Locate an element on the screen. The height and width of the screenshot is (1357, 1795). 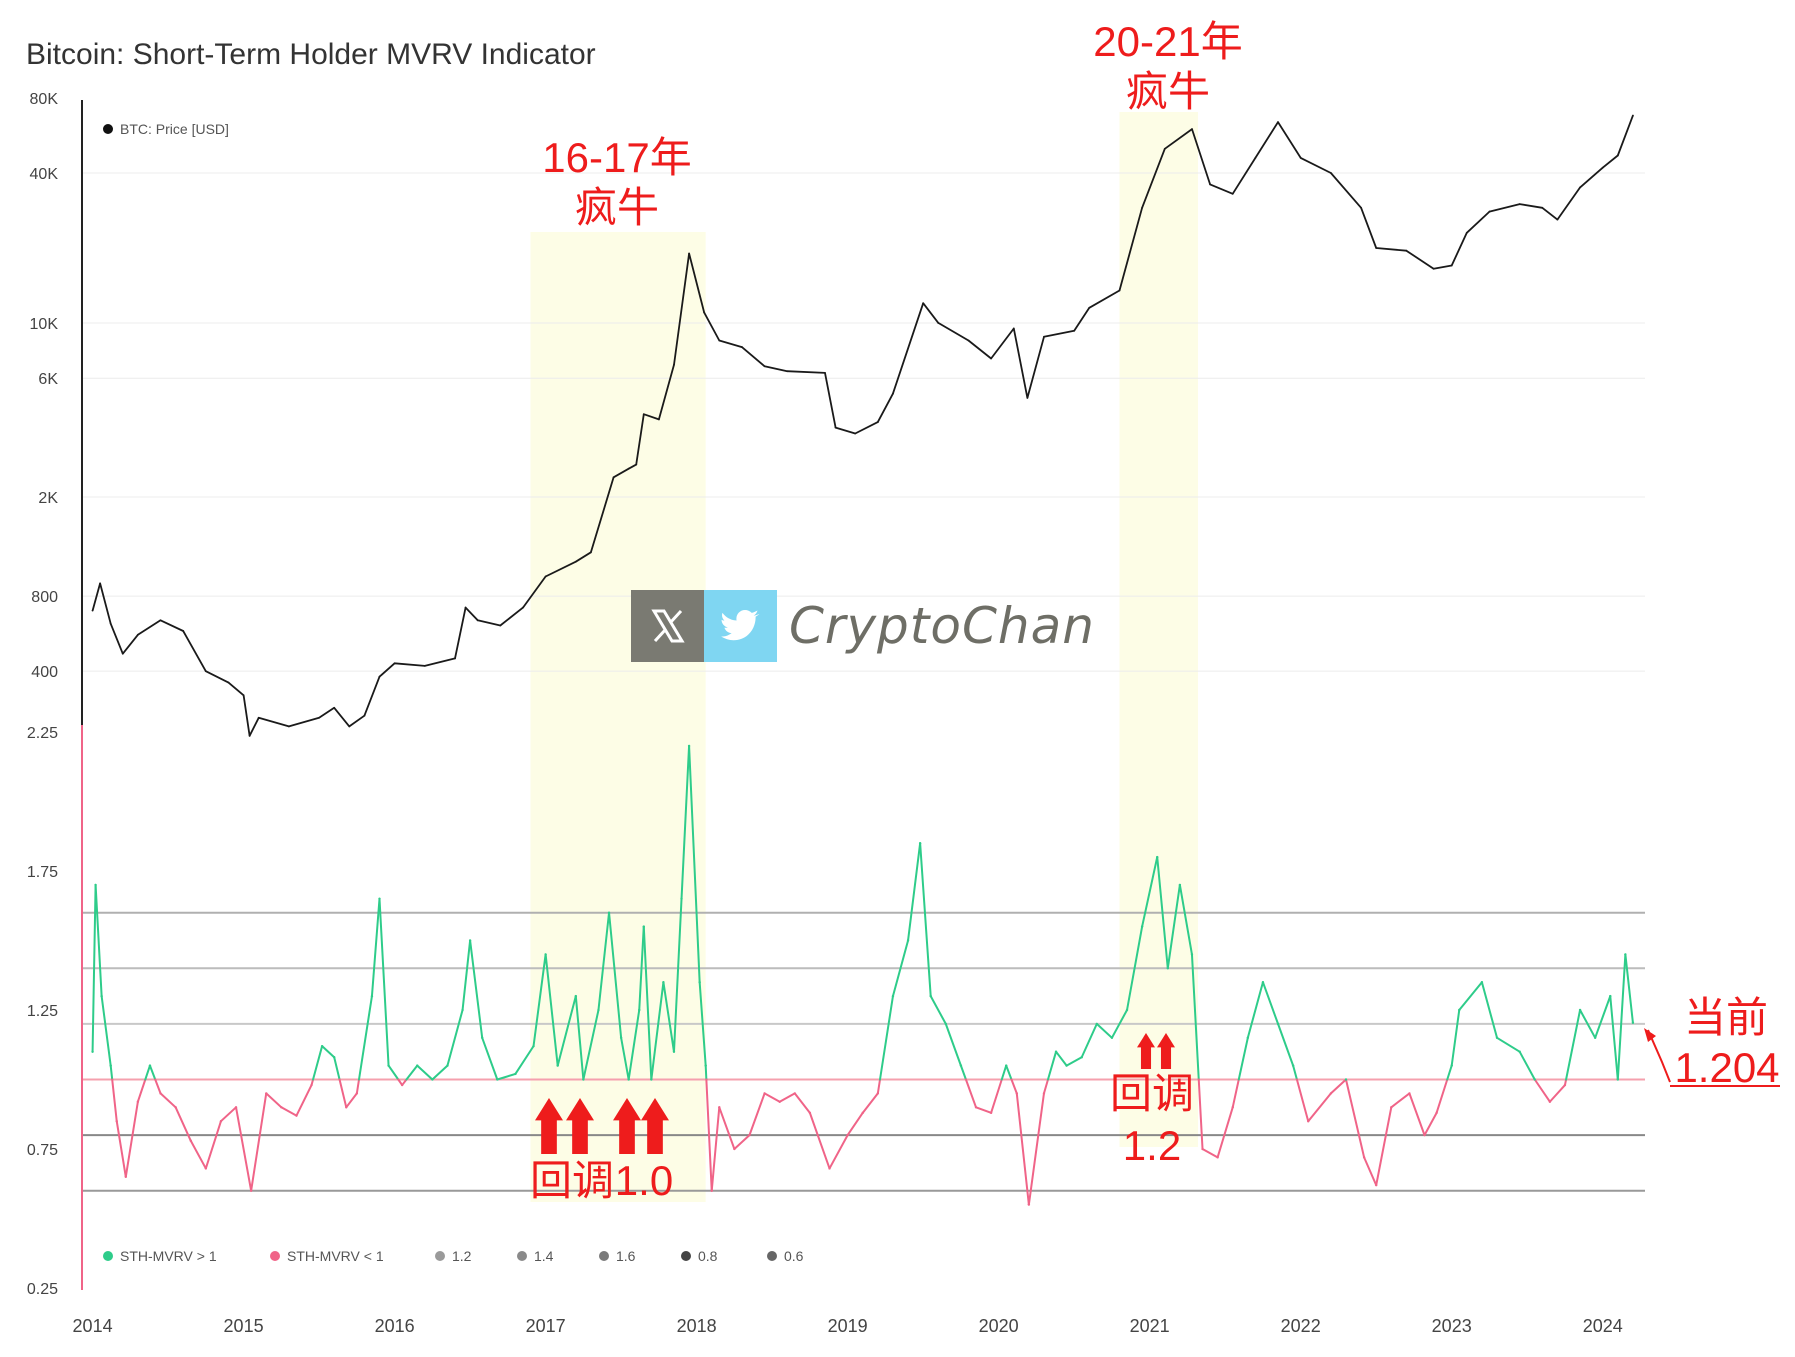
legend-dot is located at coordinates (772, 1256).